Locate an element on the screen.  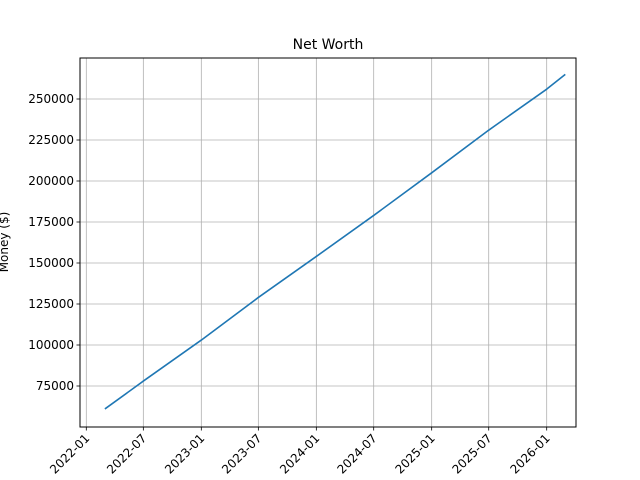
x-tick-label: 2024-01 is located at coordinates (299, 453).